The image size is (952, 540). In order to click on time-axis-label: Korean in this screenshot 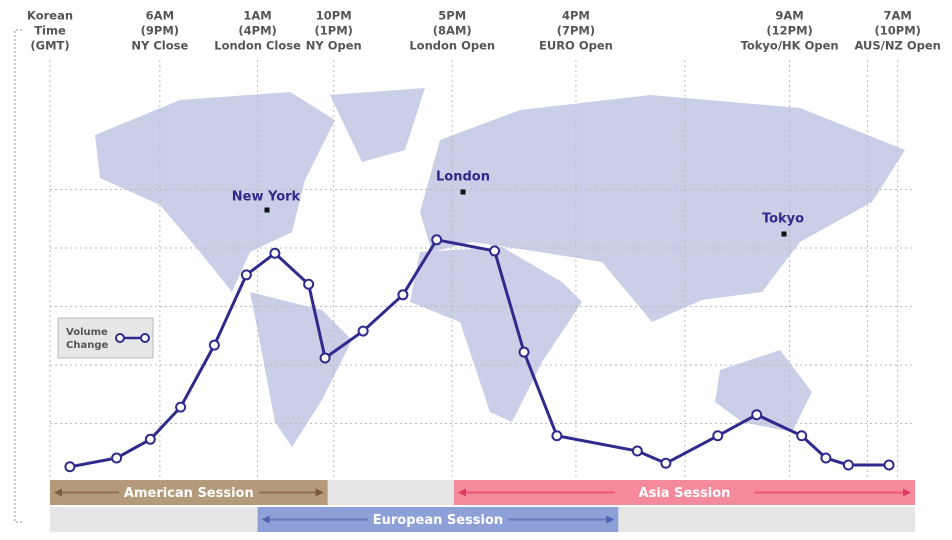, I will do `click(50, 16)`.